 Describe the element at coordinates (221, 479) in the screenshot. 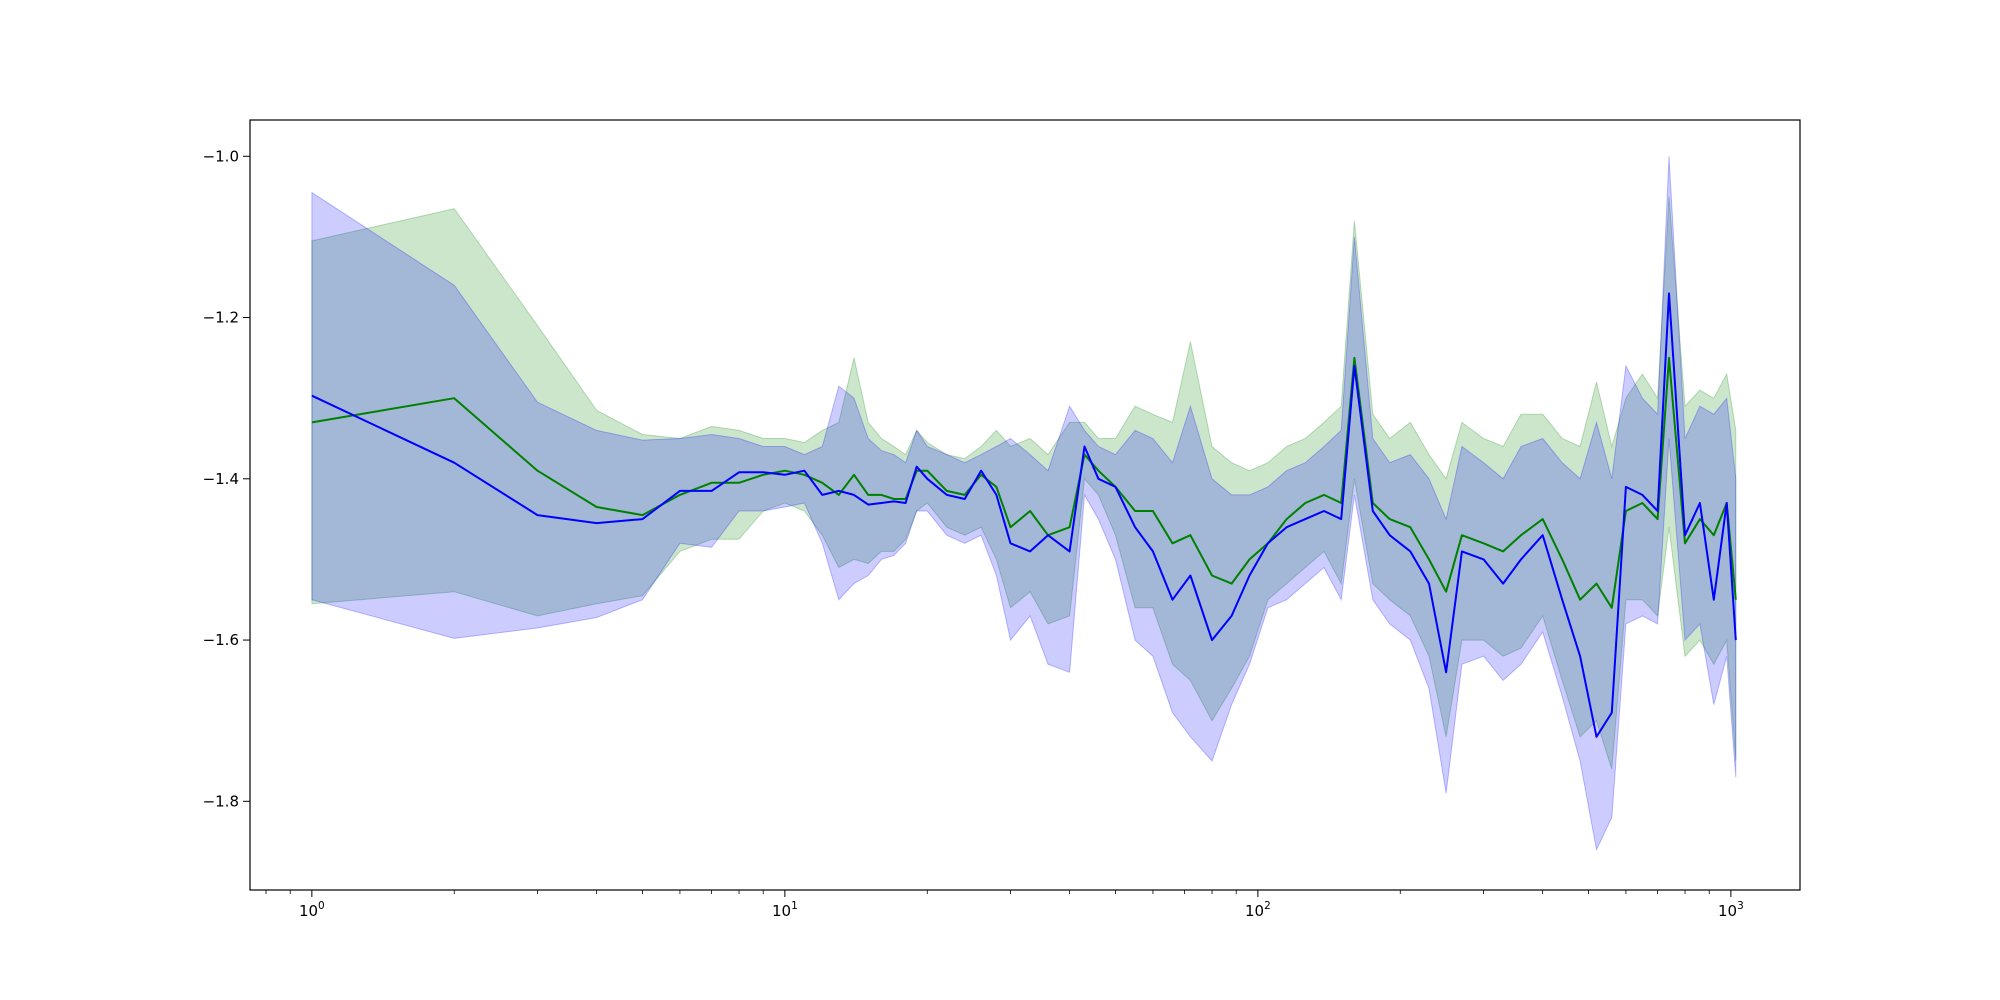

I see `y-tick-label: −1.4` at that location.